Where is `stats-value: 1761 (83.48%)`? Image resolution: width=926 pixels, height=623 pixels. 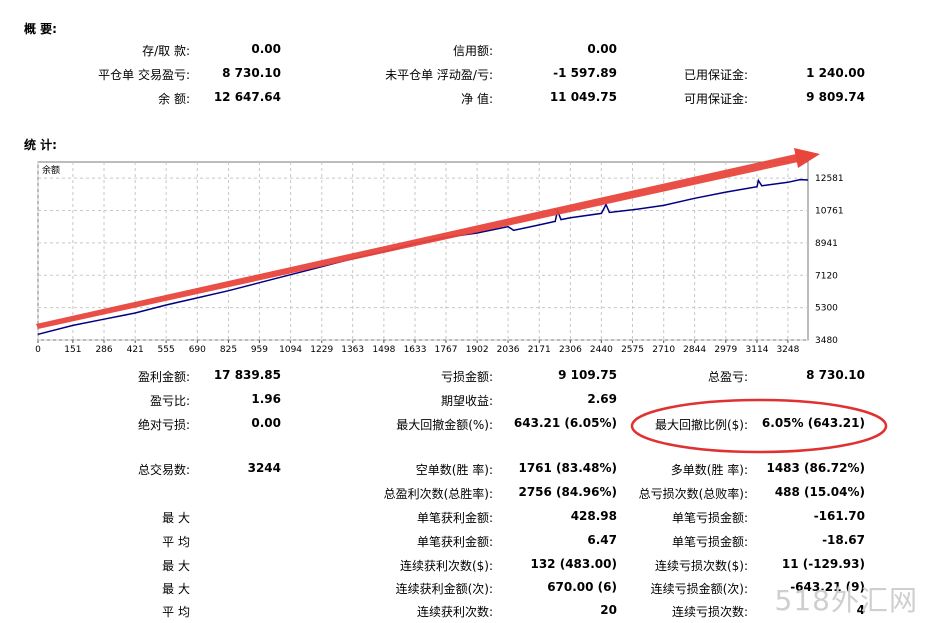 stats-value: 1761 (83.48%) is located at coordinates (567, 468).